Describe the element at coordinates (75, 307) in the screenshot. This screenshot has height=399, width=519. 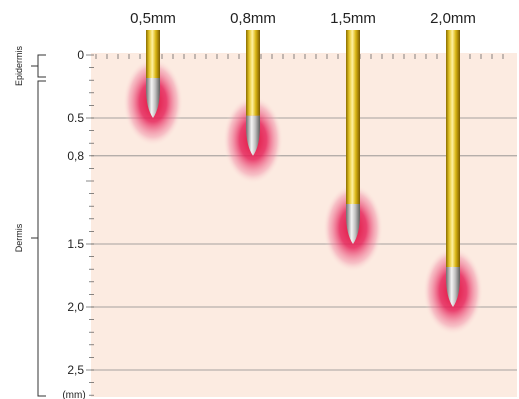
I see `depth-label: 2,0` at that location.